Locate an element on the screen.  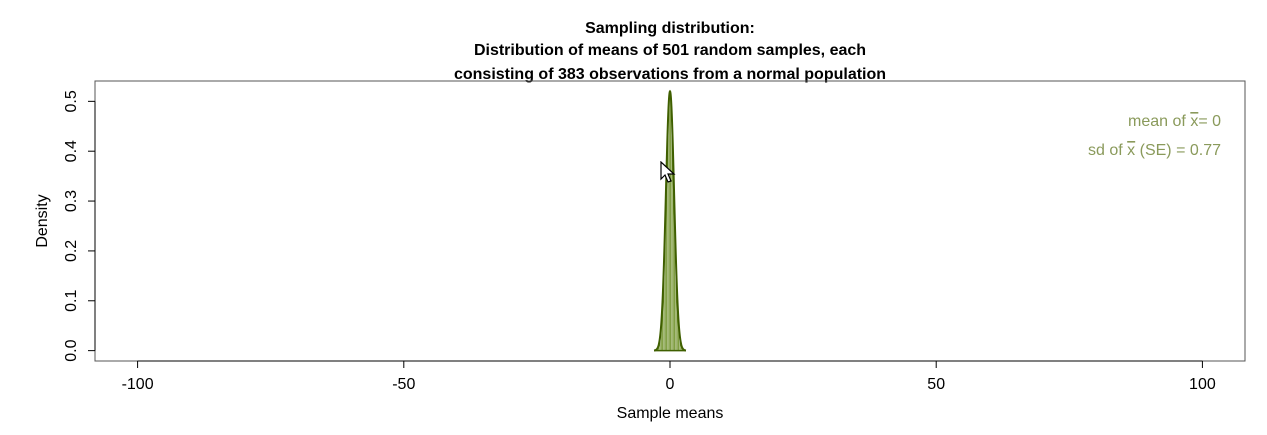
y-tick-label: 0.0 is located at coordinates (71, 350).